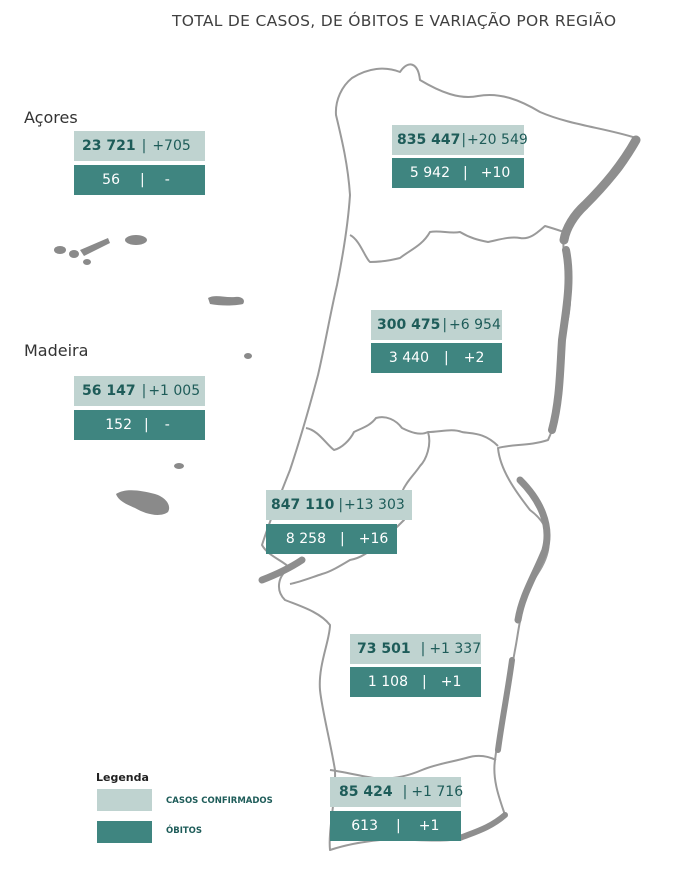 This screenshot has width=689, height=879. Describe the element at coordinates (455, 649) in the screenshot. I see `alentejo-cases-delta: +1 337` at that location.